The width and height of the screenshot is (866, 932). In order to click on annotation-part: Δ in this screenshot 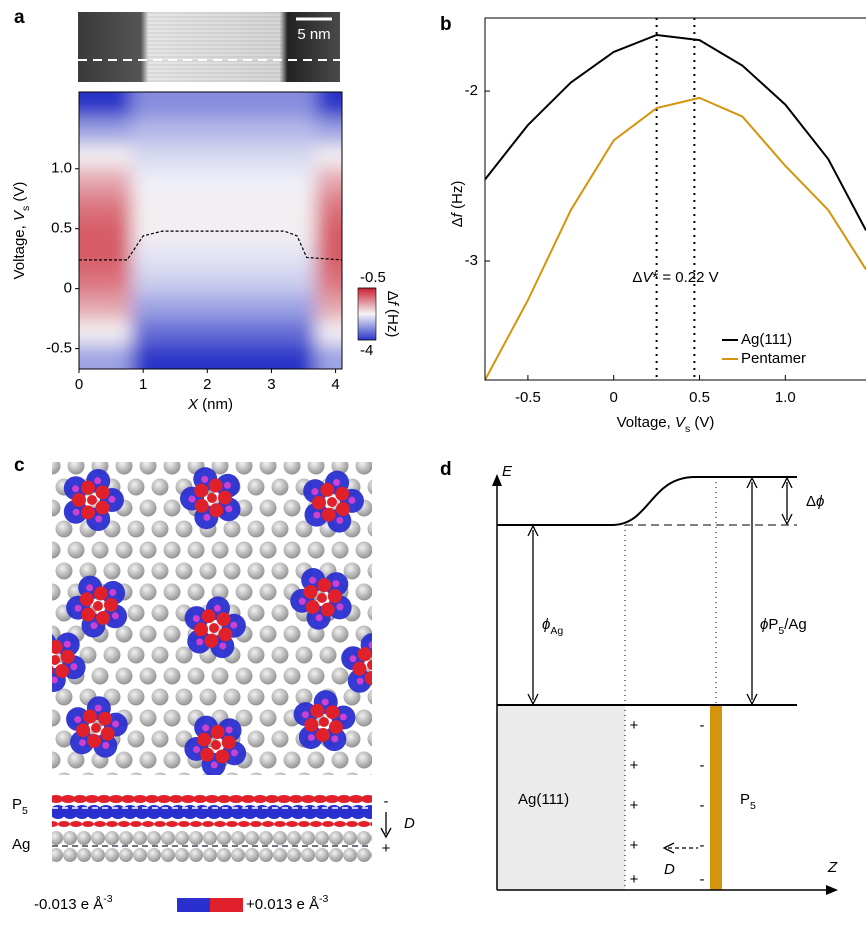, I will do `click(637, 277)`.